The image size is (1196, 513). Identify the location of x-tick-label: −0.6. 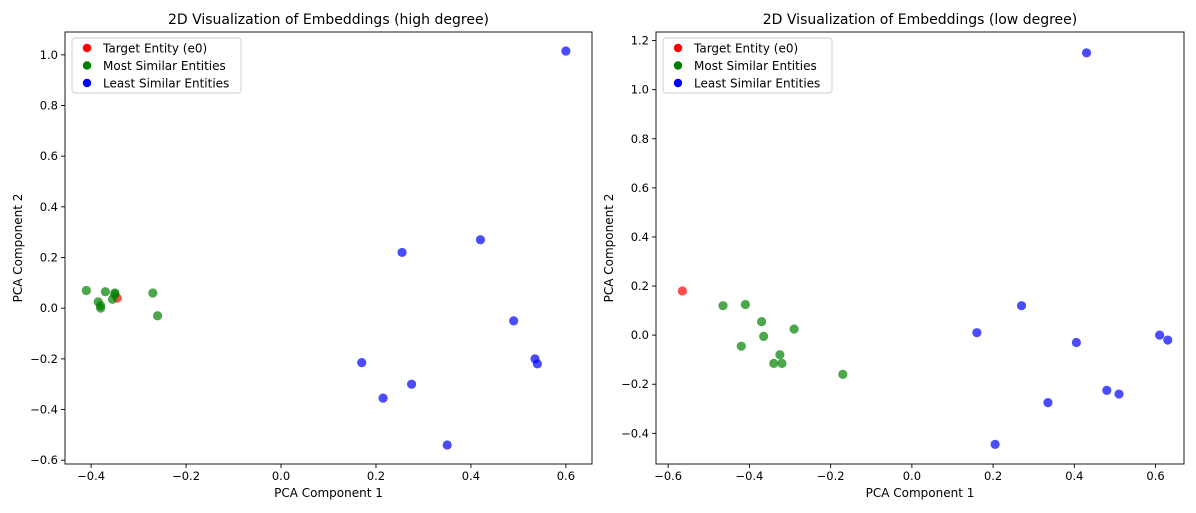
(668, 476).